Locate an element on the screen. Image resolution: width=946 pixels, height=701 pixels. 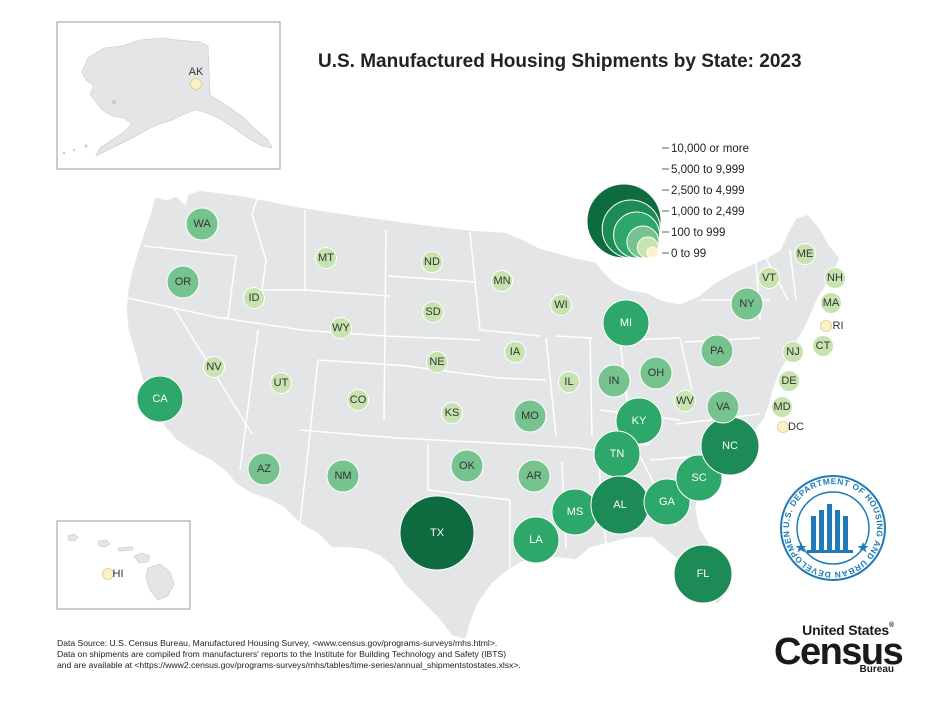
label-id: ID is located at coordinates (254, 298).